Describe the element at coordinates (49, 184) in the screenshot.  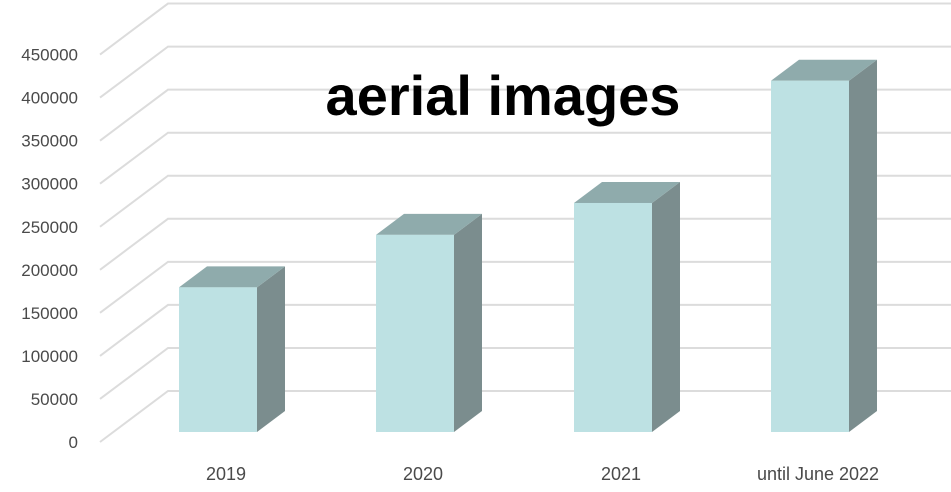
I see `y-tick-label: 300000` at that location.